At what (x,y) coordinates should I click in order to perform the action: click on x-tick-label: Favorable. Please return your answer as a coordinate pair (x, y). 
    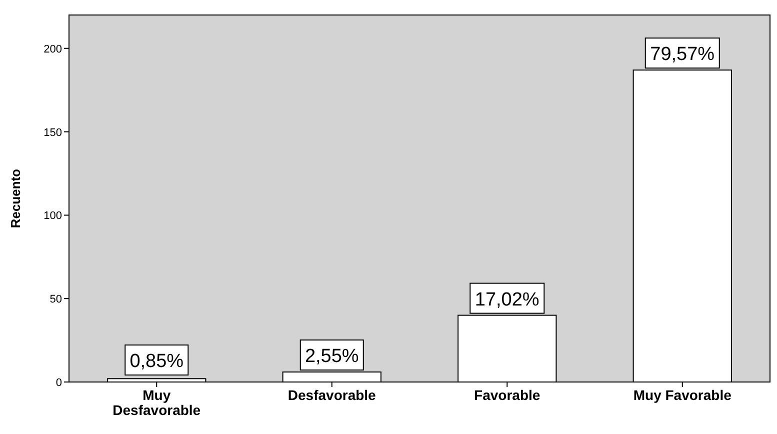
    Looking at the image, I should click on (507, 395).